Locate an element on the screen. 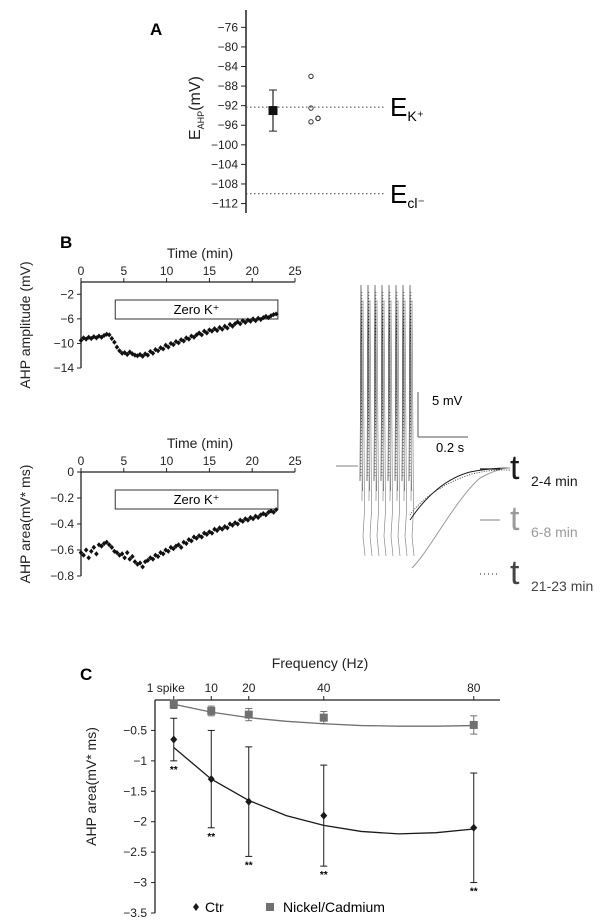 The width and height of the screenshot is (615, 920). x-tick-label: 80 is located at coordinates (474, 688).